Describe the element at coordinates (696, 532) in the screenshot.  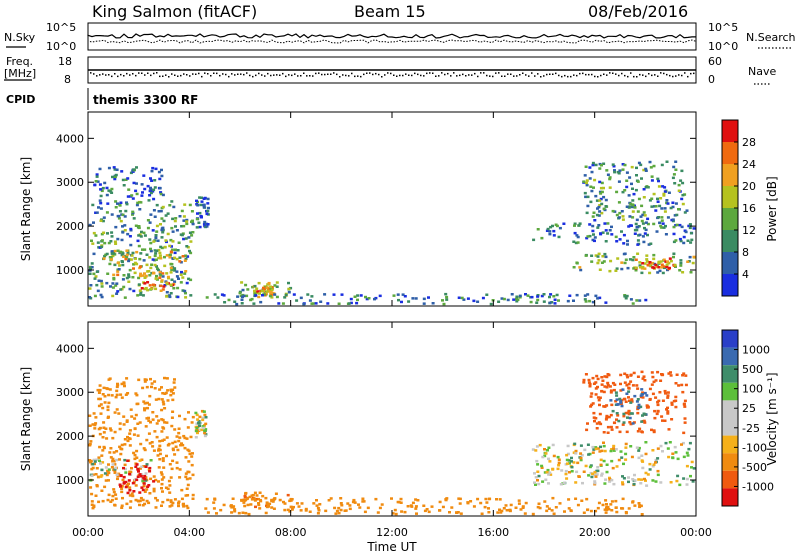
I see `velocity-xtick-label: 00:00` at that location.